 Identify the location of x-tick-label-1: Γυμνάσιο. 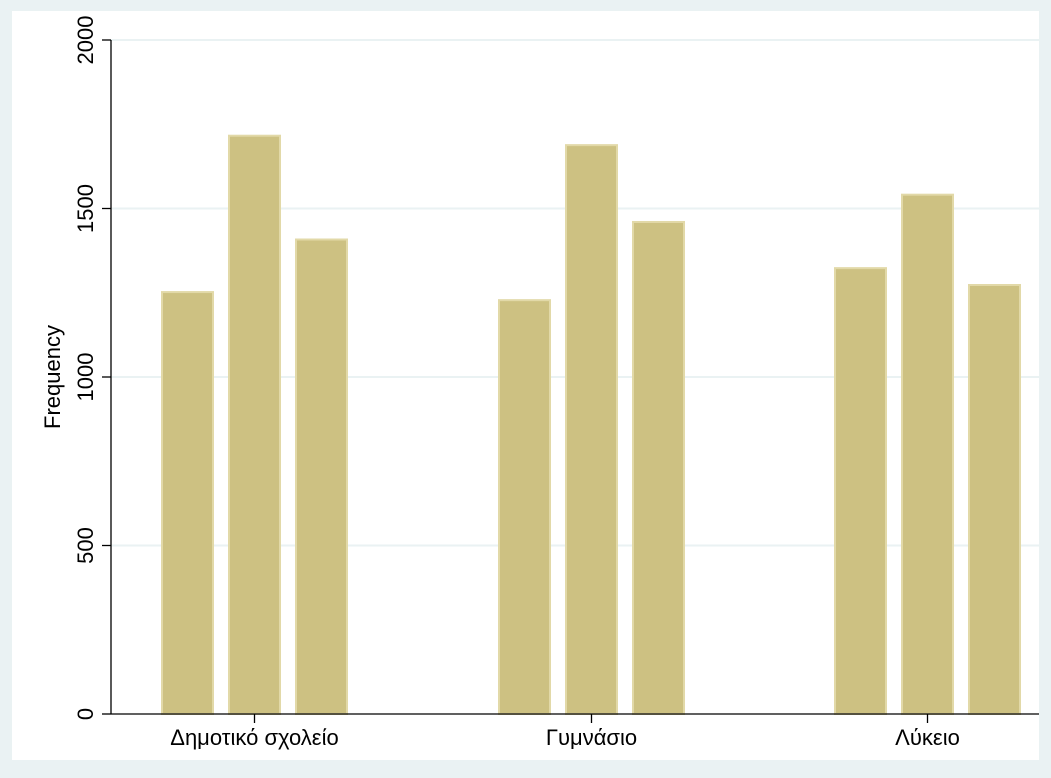
(591, 737).